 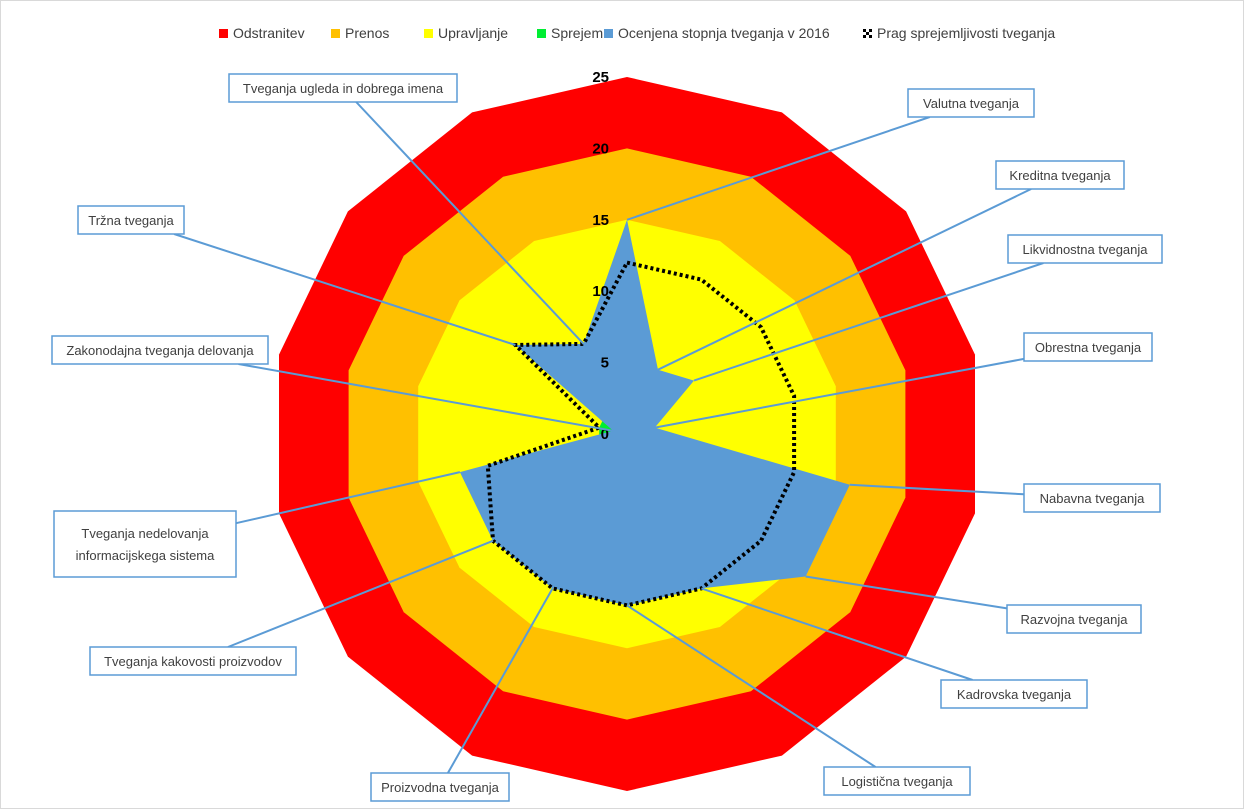 I want to click on legend-item-upravljanje: Upravljanje, so click(x=466, y=33).